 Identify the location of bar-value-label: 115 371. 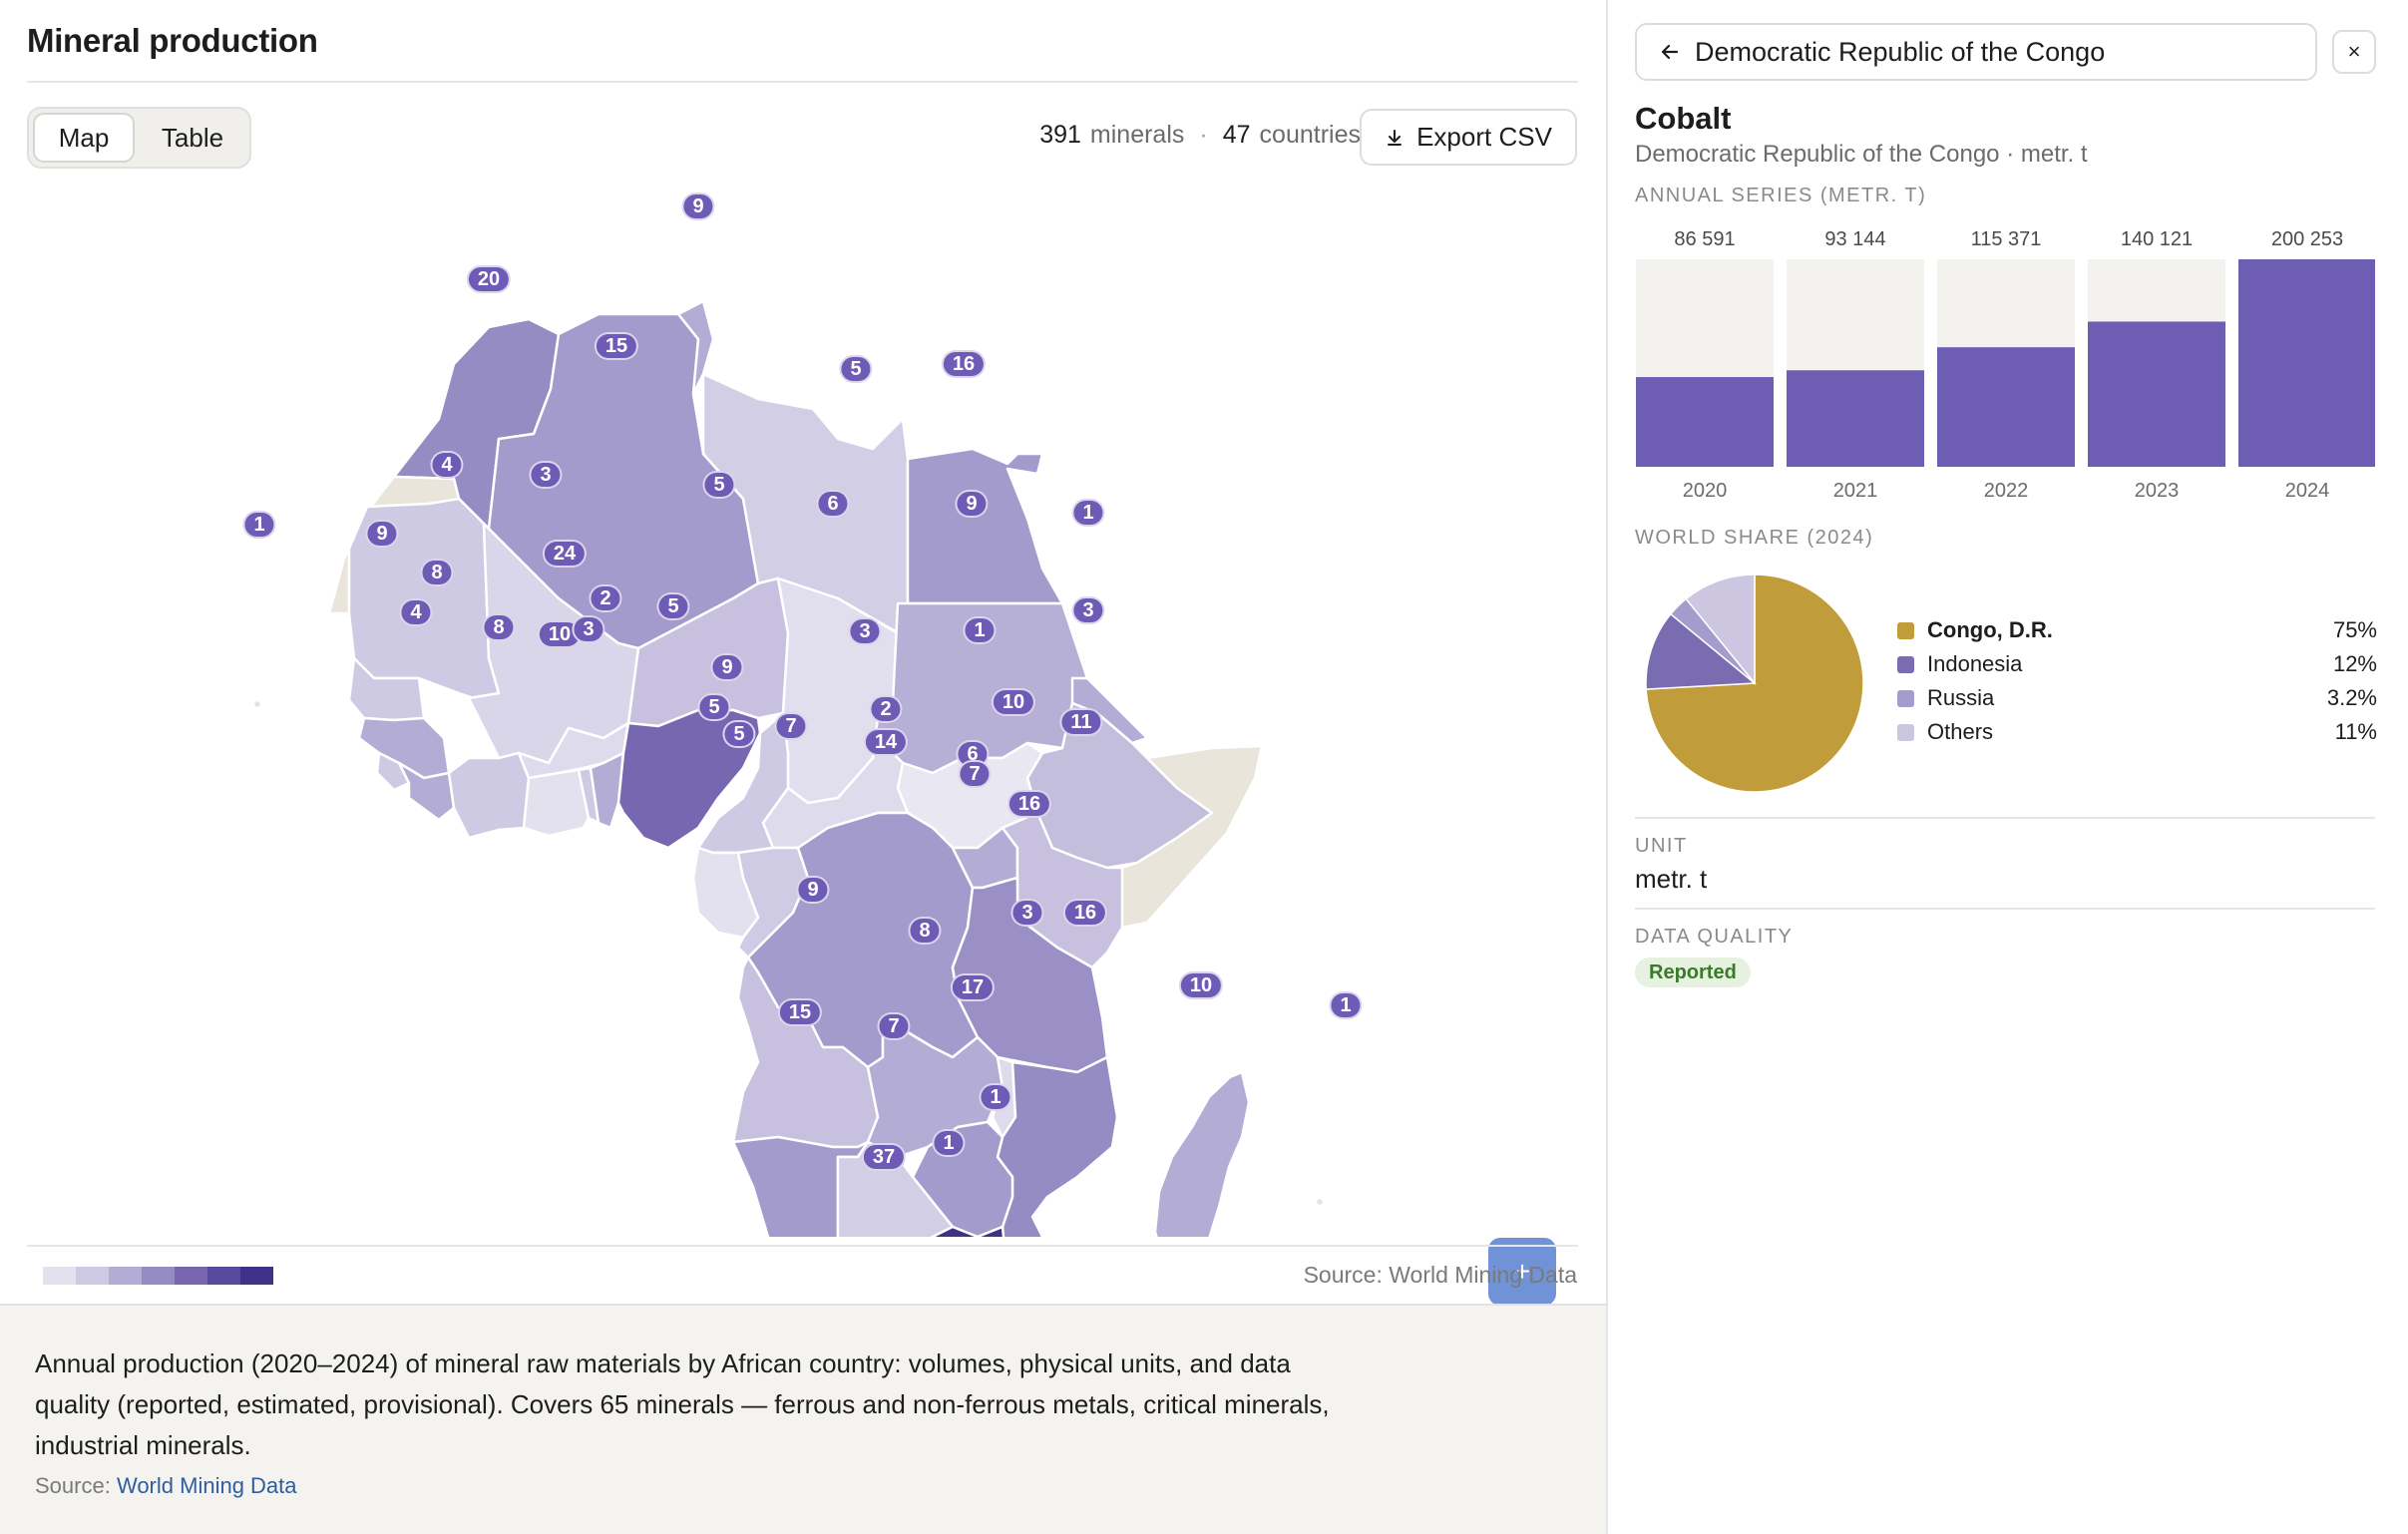
(2007, 239).